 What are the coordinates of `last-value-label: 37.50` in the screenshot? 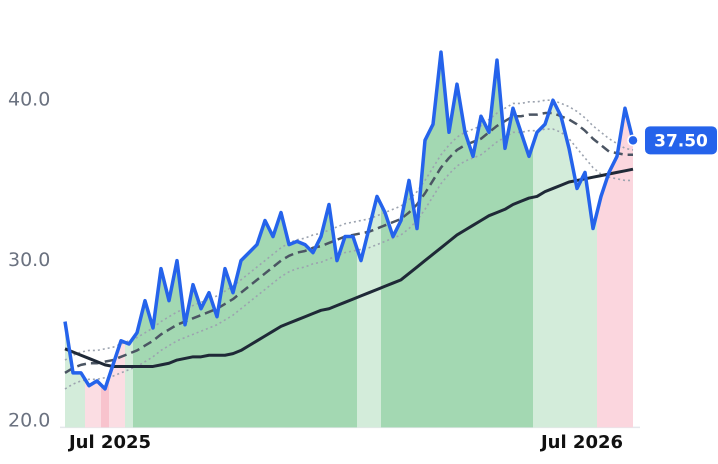 It's located at (681, 141).